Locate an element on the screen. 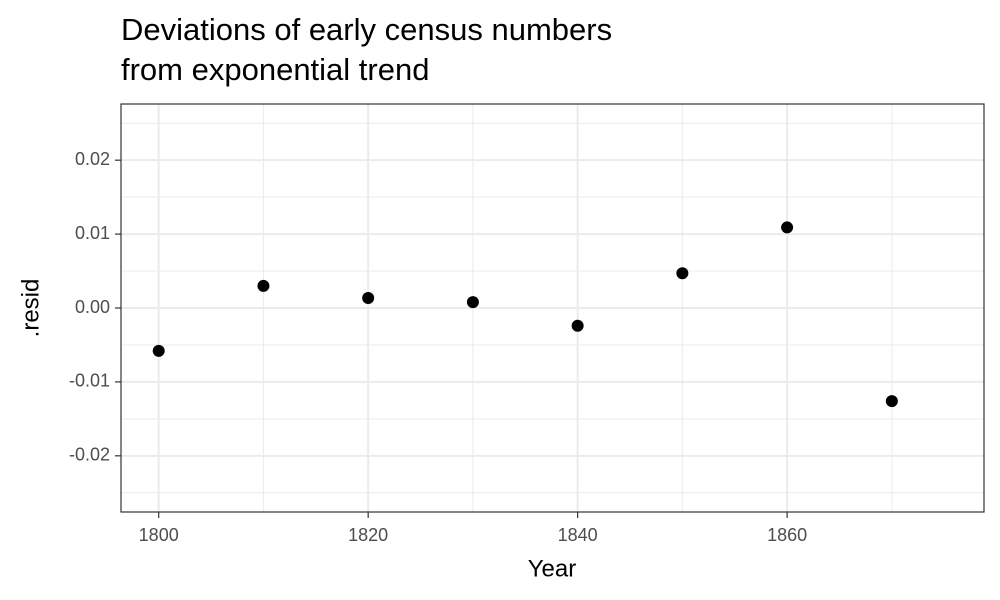 The width and height of the screenshot is (1000, 600). y-axis-label: .resid is located at coordinates (30, 308).